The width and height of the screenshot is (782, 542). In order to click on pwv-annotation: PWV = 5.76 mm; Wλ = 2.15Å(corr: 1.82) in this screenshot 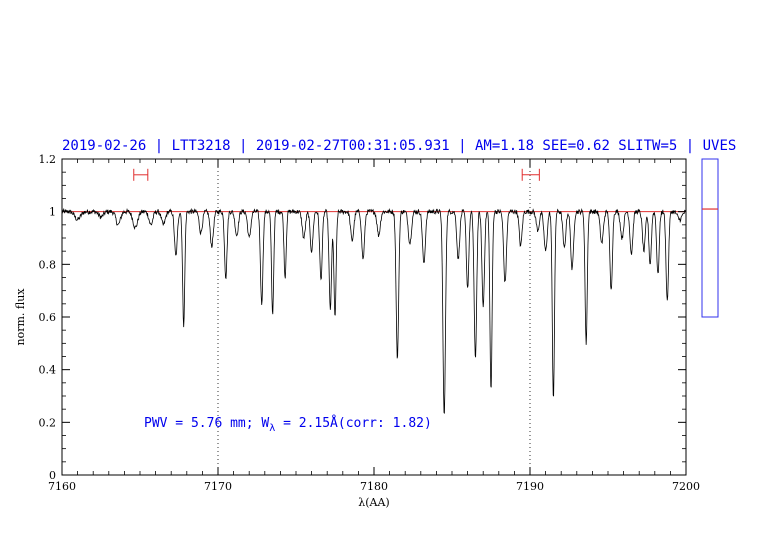, I will do `click(288, 424)`.